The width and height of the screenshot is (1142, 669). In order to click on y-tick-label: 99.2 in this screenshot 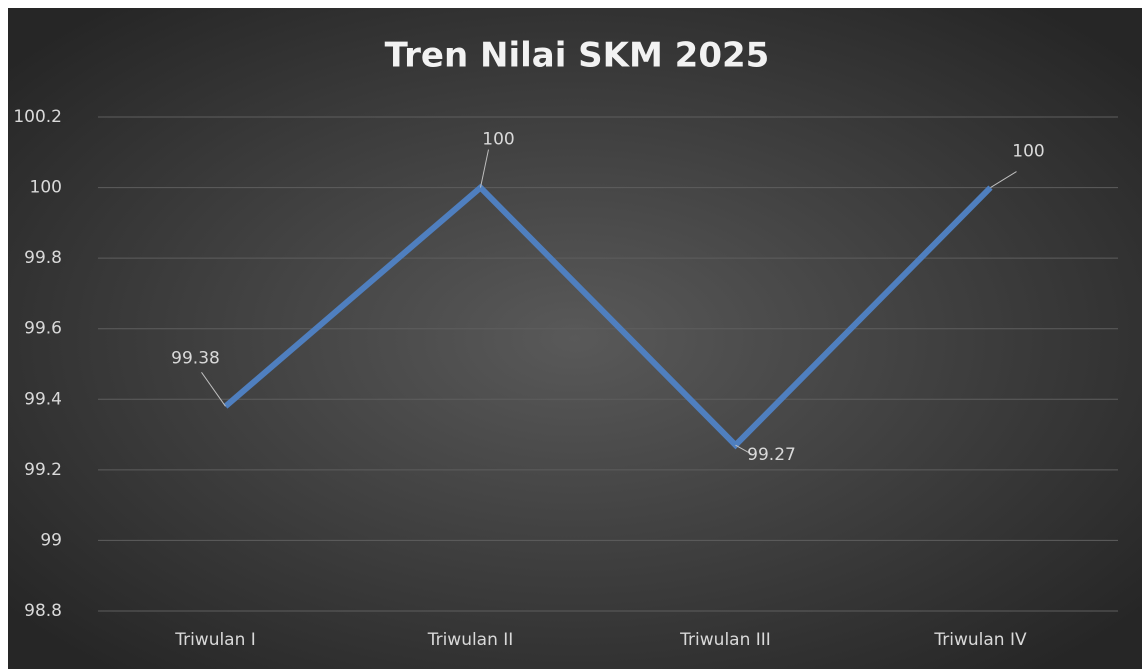, I will do `click(43, 470)`.